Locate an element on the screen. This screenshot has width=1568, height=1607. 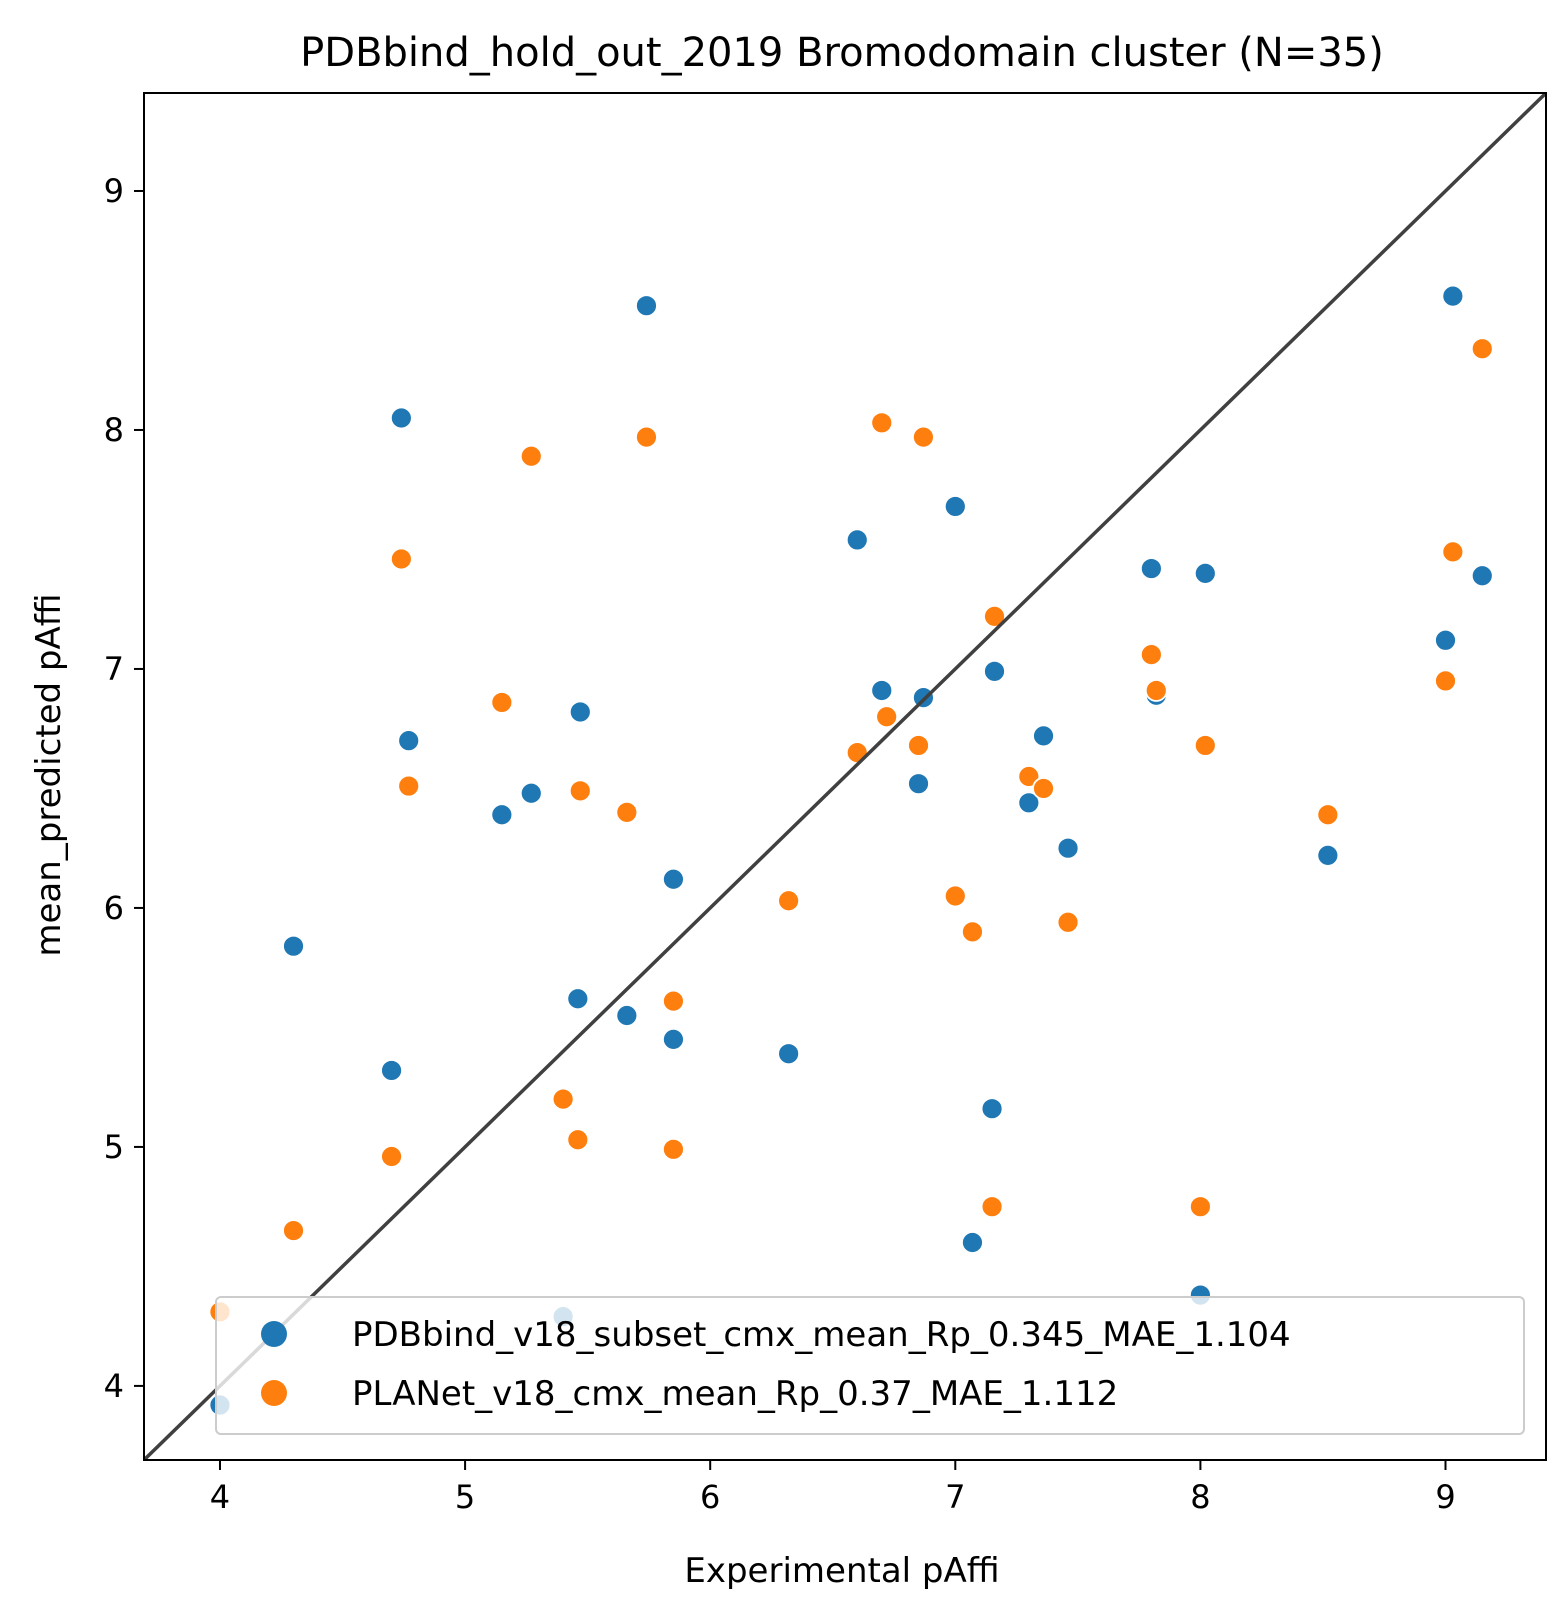
y-tick-label-5: 9 is located at coordinates (114, 191).